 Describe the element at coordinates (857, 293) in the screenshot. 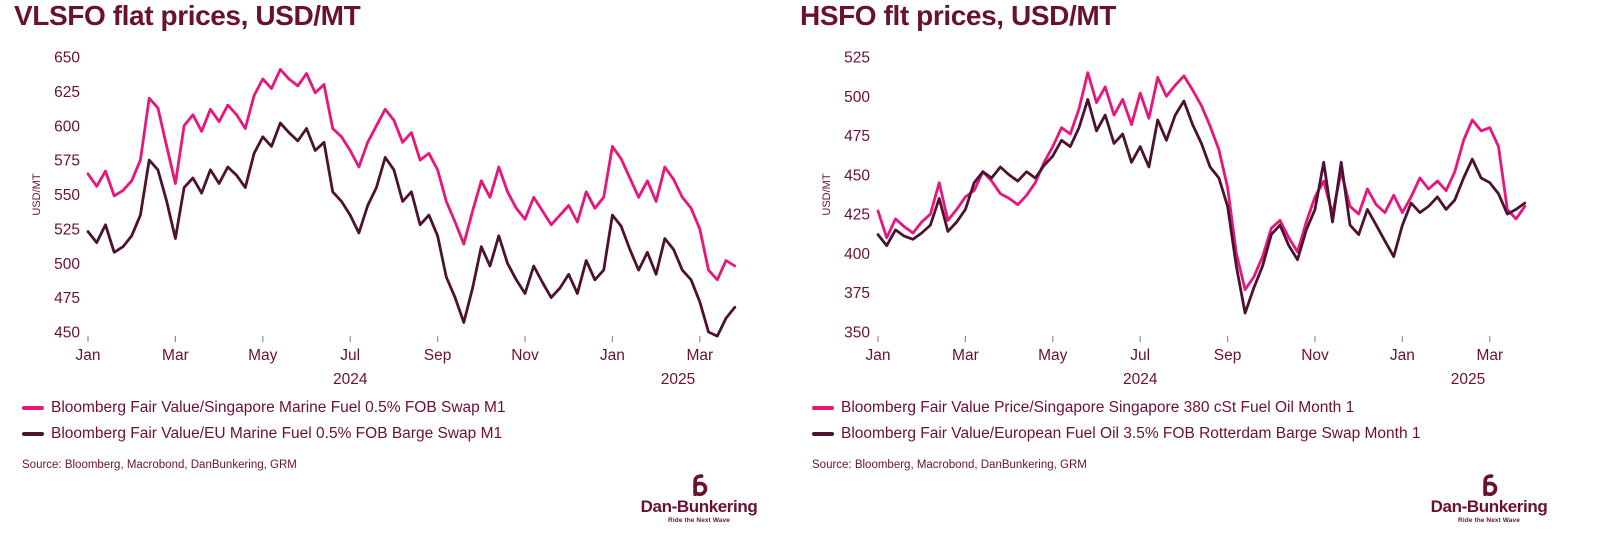

I see `y-tick-label: 375` at that location.